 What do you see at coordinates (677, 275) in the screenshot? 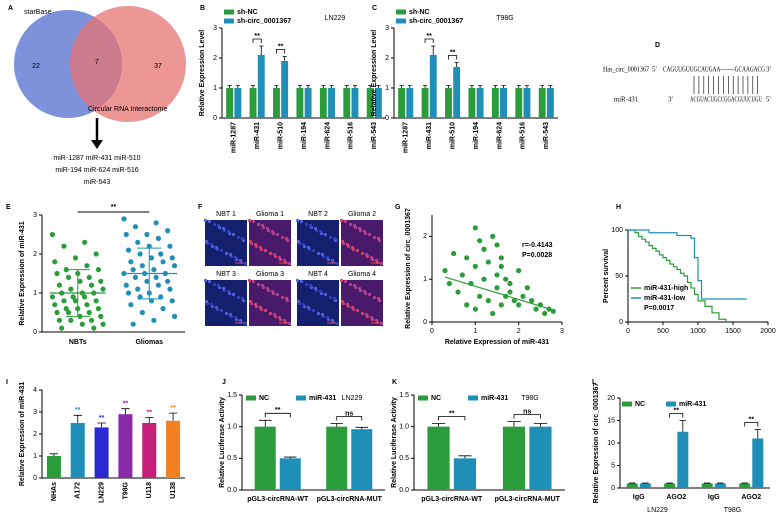
I see `survival-curve` at bounding box center [677, 275].